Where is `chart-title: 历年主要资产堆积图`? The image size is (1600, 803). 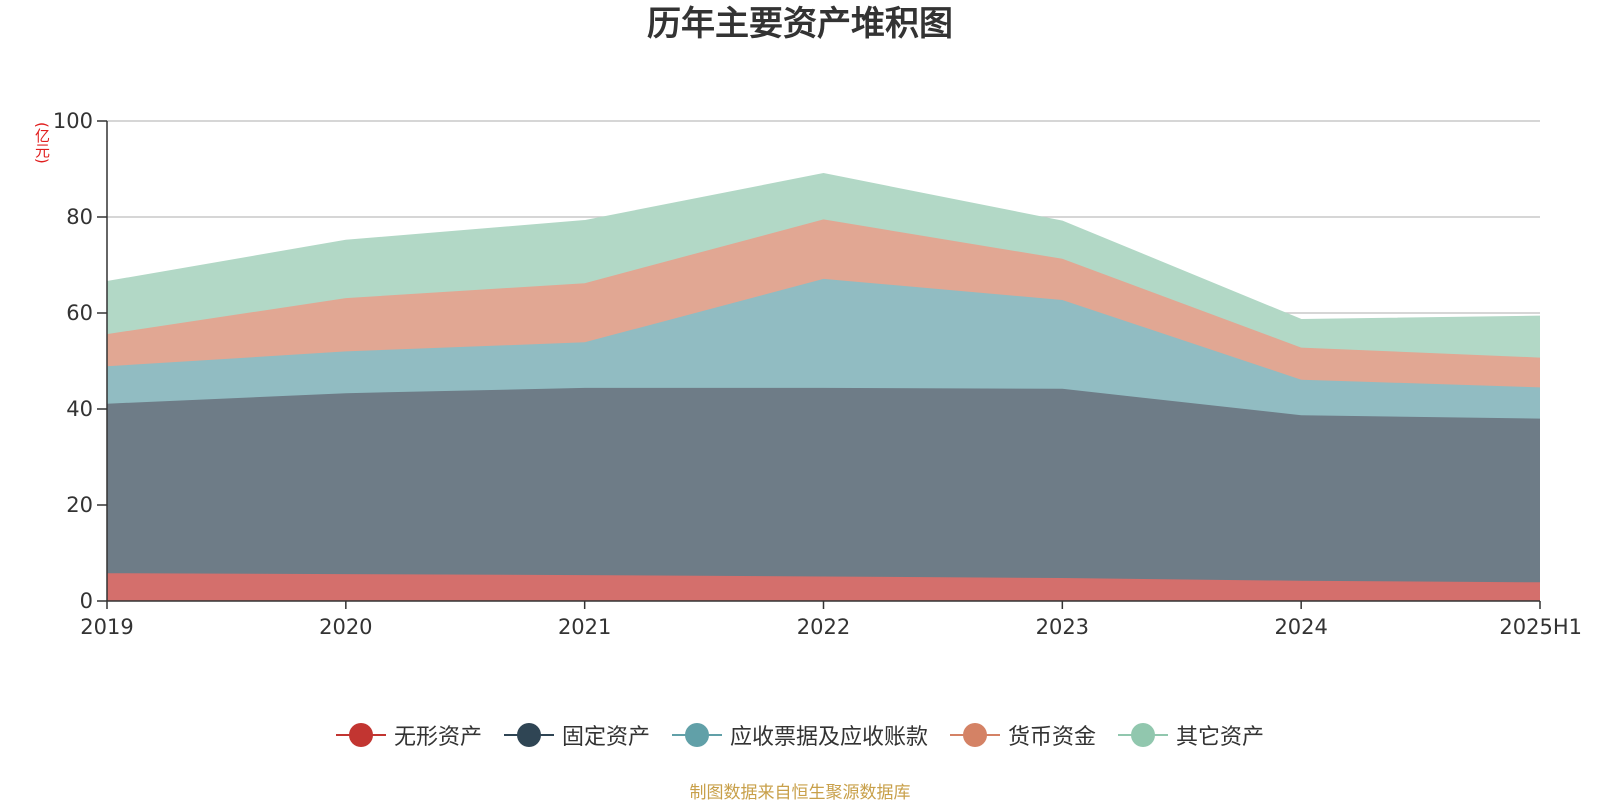 chart-title: 历年主要资产堆积图 is located at coordinates (800, 24).